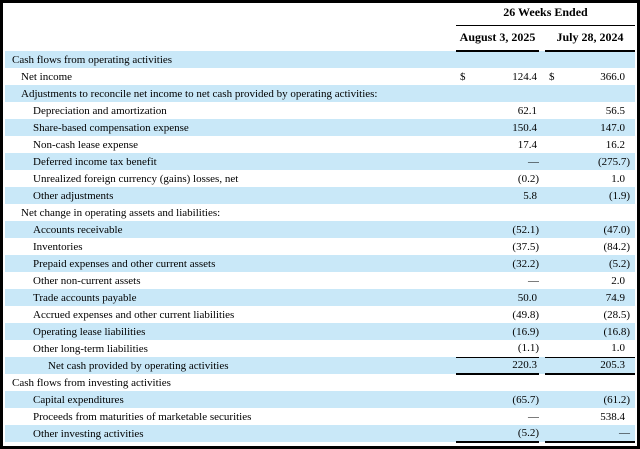  Describe the element at coordinates (463, 76) in the screenshot. I see `currency-symbol-current: $` at that location.